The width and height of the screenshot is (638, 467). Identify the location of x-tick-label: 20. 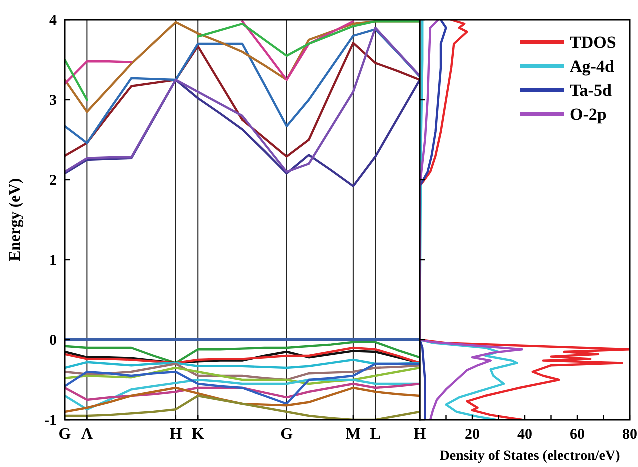
(472, 435).